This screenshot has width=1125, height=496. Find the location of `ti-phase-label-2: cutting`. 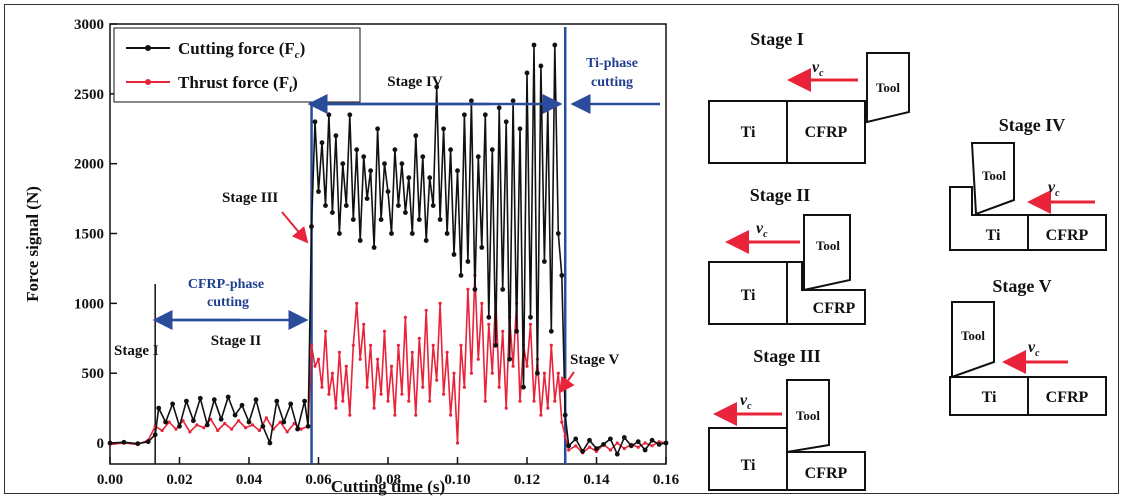

ti-phase-label-2: cutting is located at coordinates (612, 82).